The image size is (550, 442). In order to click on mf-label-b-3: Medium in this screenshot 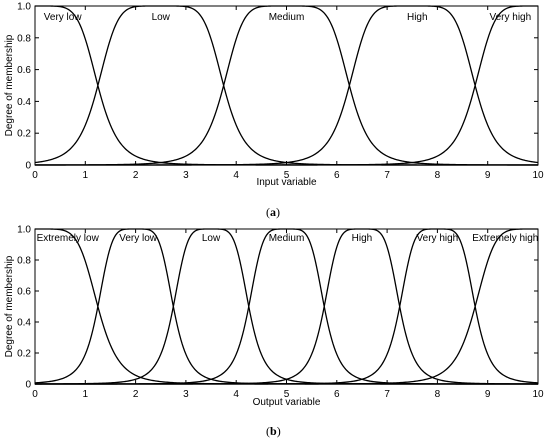, I will do `click(287, 238)`.